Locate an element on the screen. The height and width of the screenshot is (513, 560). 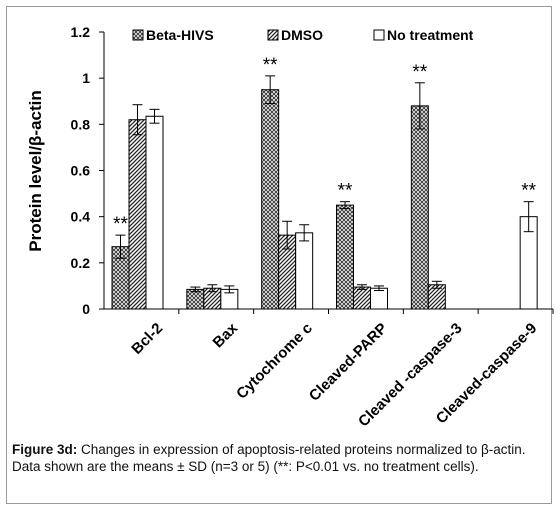
caption-label: Figure 3d: is located at coordinates (45, 449).